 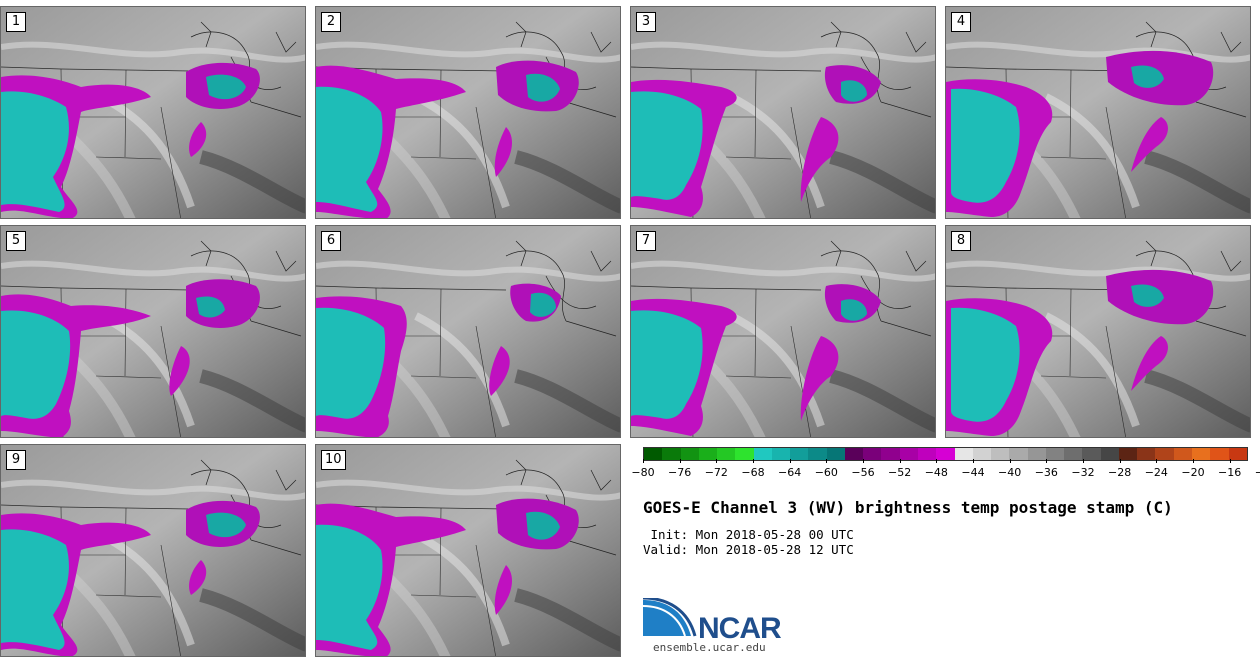 What do you see at coordinates (961, 241) in the screenshot?
I see `panel-number: 8` at bounding box center [961, 241].